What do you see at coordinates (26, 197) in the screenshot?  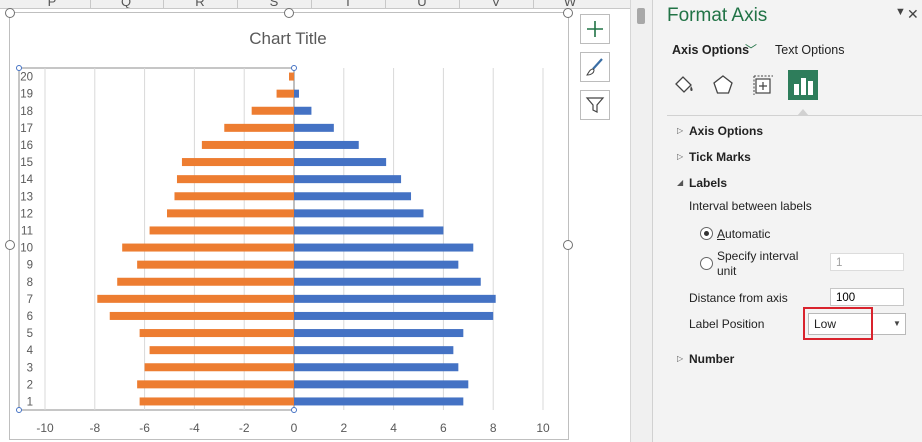 I see `y-tick-label: 13` at bounding box center [26, 197].